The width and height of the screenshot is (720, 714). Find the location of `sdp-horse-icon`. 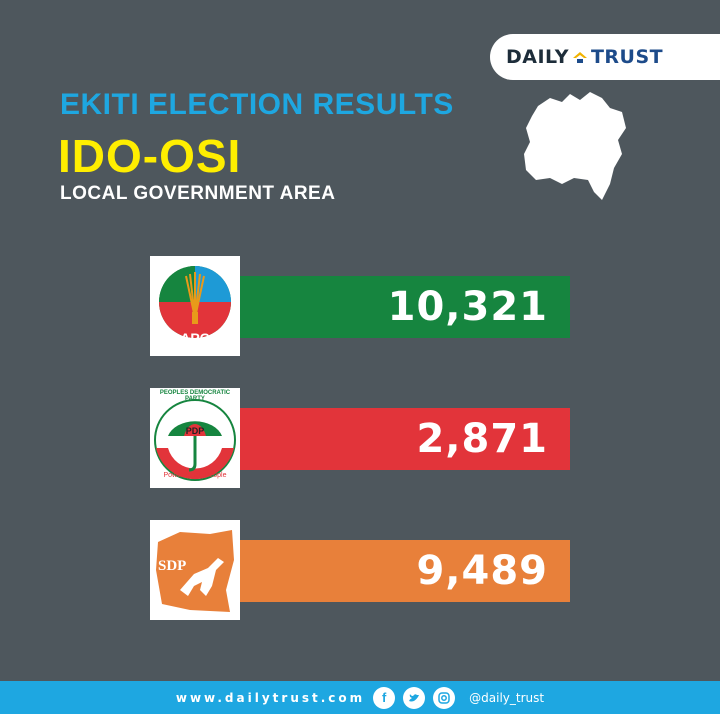

sdp-horse-icon is located at coordinates (195, 570).